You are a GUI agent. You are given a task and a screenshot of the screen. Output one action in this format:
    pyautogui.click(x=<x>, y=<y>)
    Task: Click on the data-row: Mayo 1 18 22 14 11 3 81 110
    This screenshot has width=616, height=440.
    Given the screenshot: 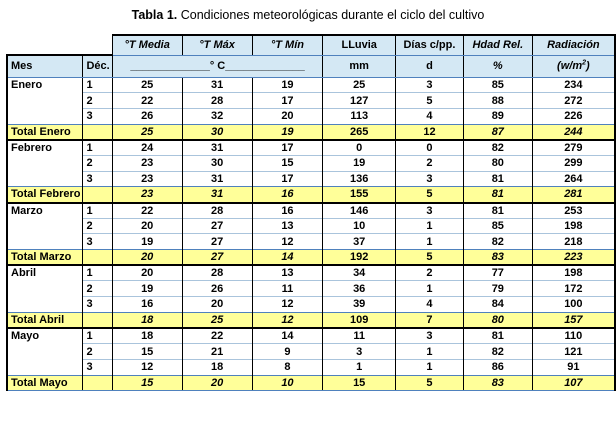 What is the action you would take?
    pyautogui.click(x=311, y=351)
    